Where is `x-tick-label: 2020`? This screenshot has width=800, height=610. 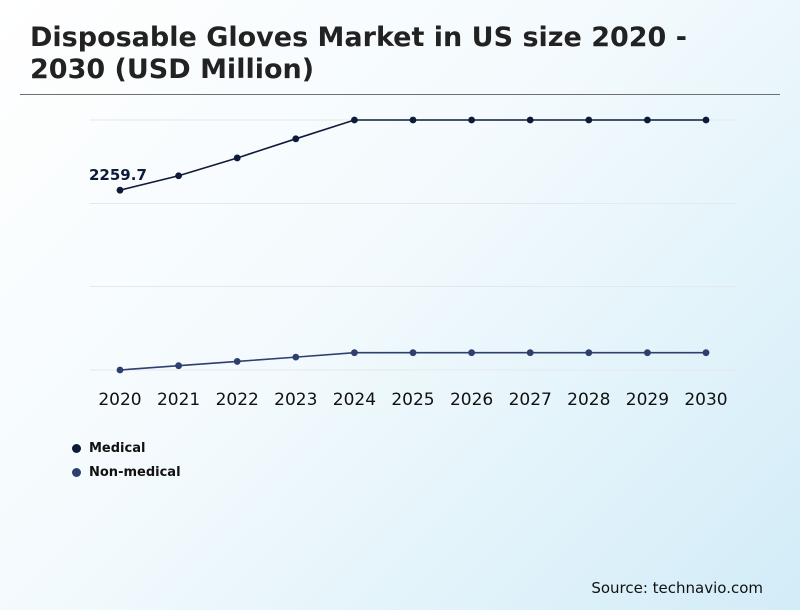 x-tick-label: 2020 is located at coordinates (119, 400).